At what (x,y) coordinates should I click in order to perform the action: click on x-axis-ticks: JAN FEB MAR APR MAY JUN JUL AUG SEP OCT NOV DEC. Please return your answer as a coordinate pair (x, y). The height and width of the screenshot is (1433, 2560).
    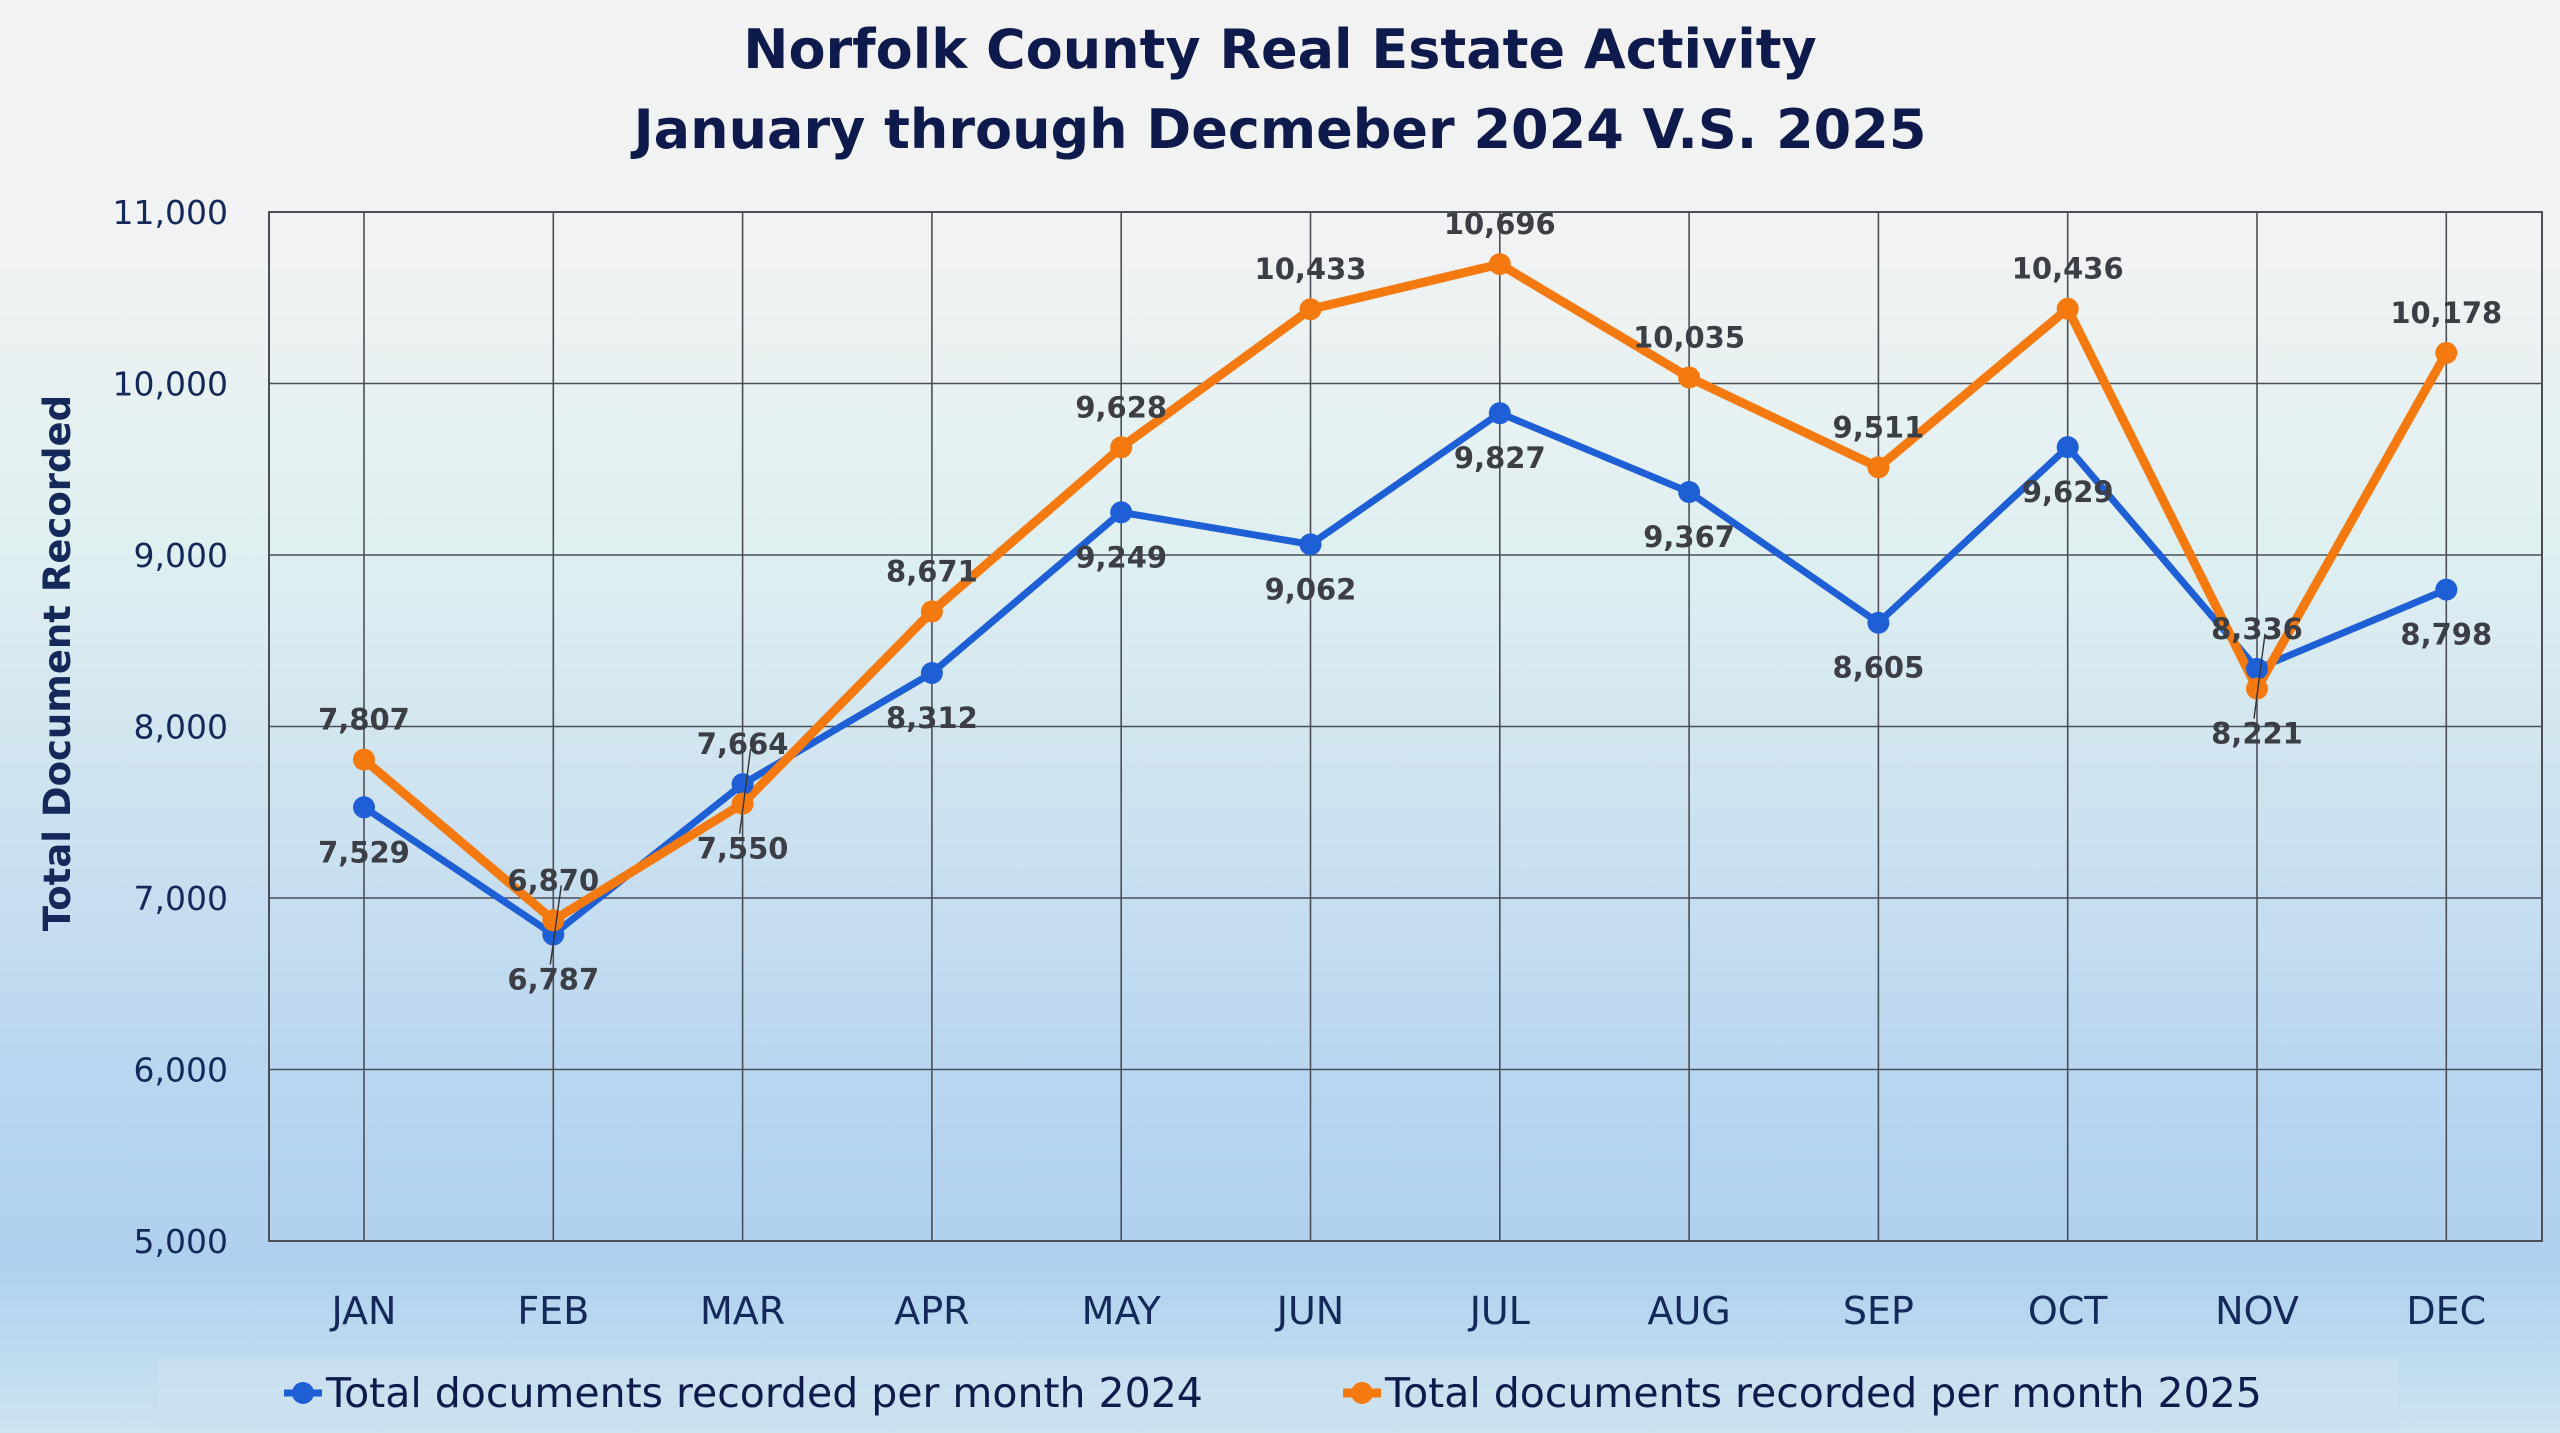
    Looking at the image, I should click on (1408, 1311).